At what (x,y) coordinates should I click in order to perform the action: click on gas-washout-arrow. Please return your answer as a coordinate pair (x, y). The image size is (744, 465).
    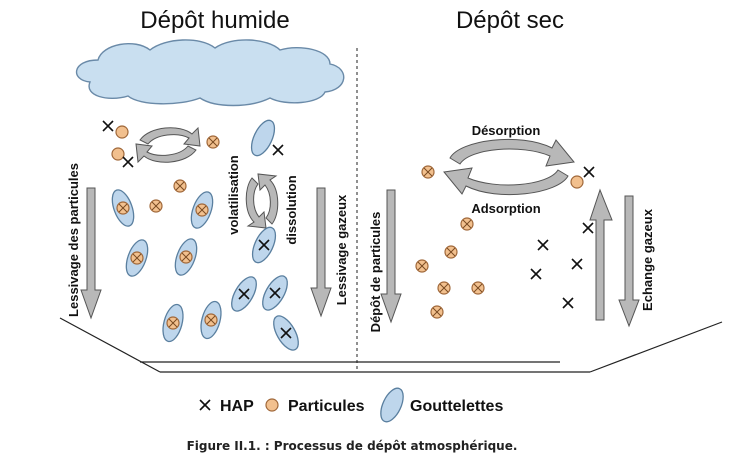
    Looking at the image, I should click on (321, 252).